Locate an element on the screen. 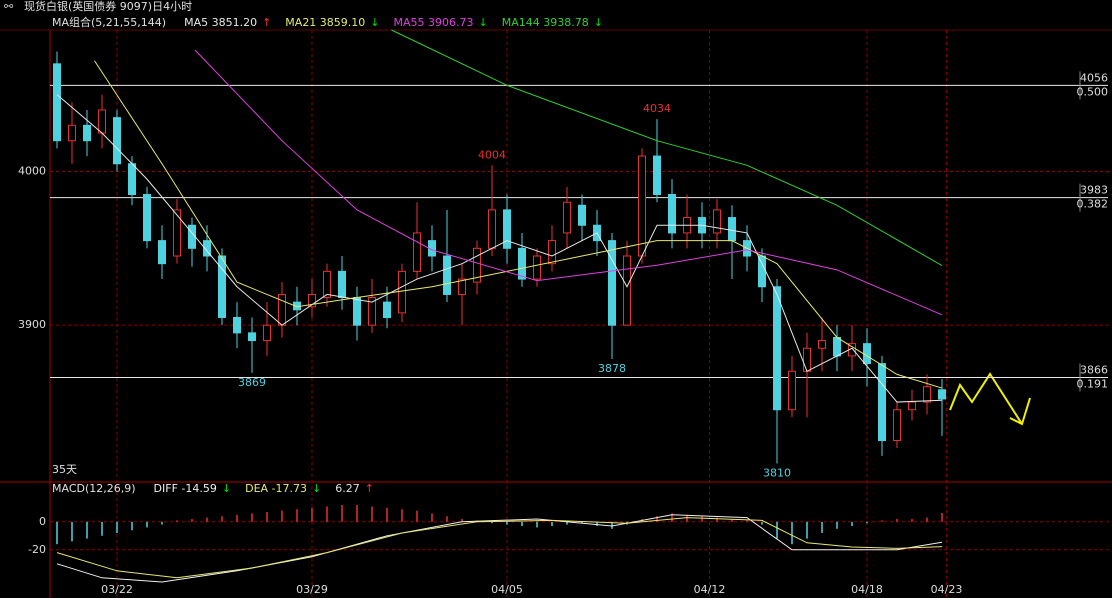  legend-label: MA144 3938.78 is located at coordinates (545, 22).